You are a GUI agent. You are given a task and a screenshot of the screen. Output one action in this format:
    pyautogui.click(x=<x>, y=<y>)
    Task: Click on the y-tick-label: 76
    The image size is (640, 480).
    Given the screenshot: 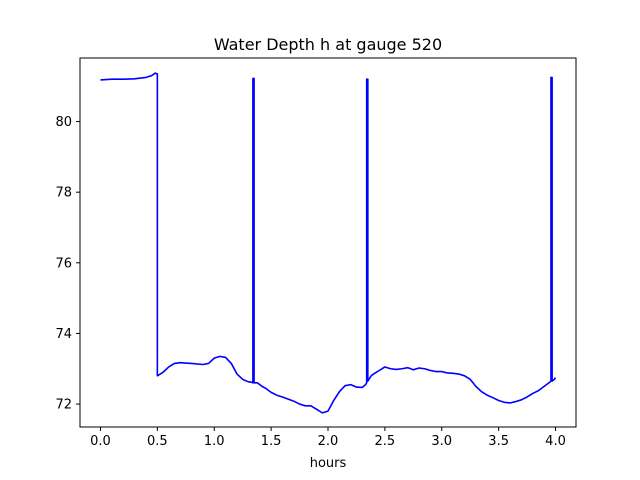 What is the action you would take?
    pyautogui.click(x=63, y=263)
    